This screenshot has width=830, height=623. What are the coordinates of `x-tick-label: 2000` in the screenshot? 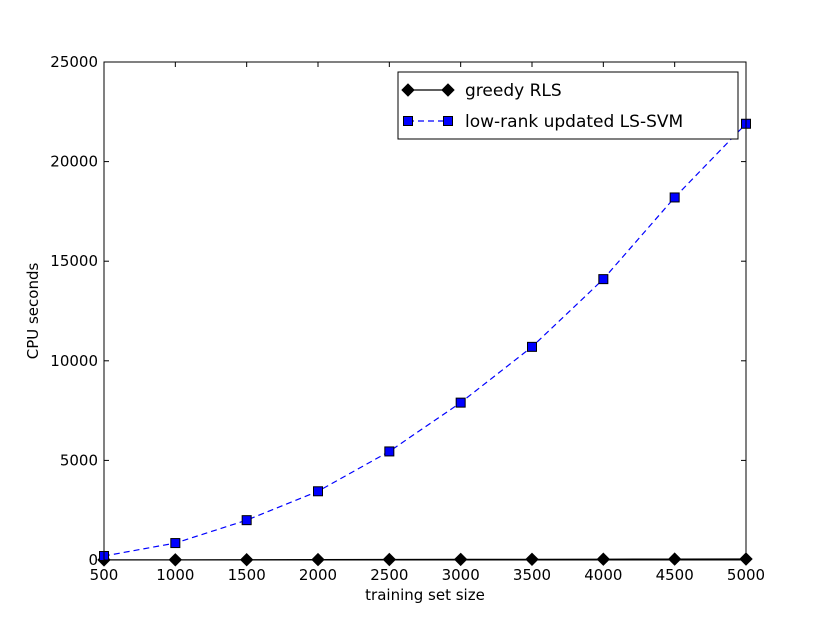 It's located at (318, 575).